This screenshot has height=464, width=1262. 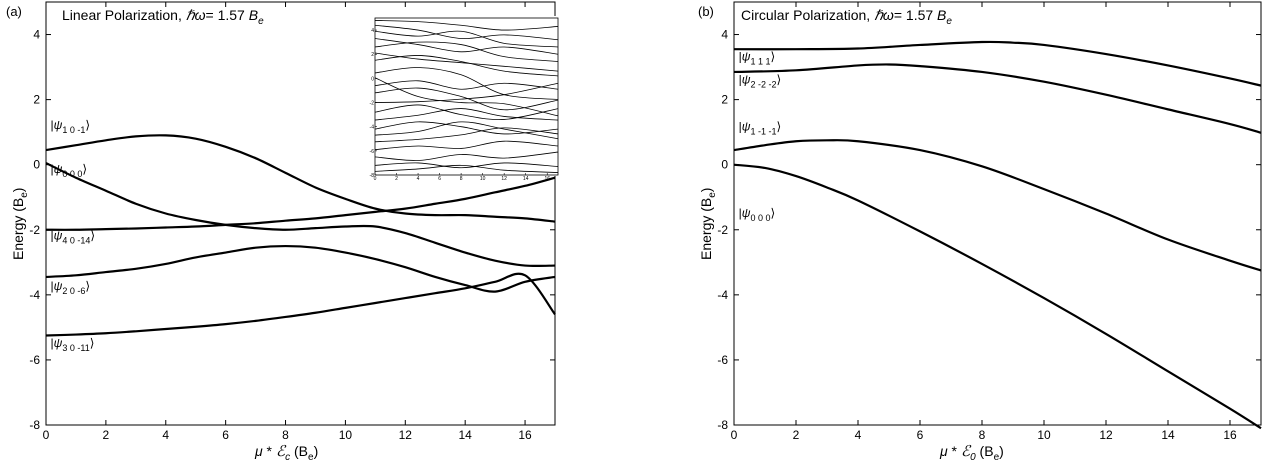 What do you see at coordinates (760, 80) in the screenshot?
I see `series-state-label: |ψ2 -2 -2⟩` at bounding box center [760, 80].